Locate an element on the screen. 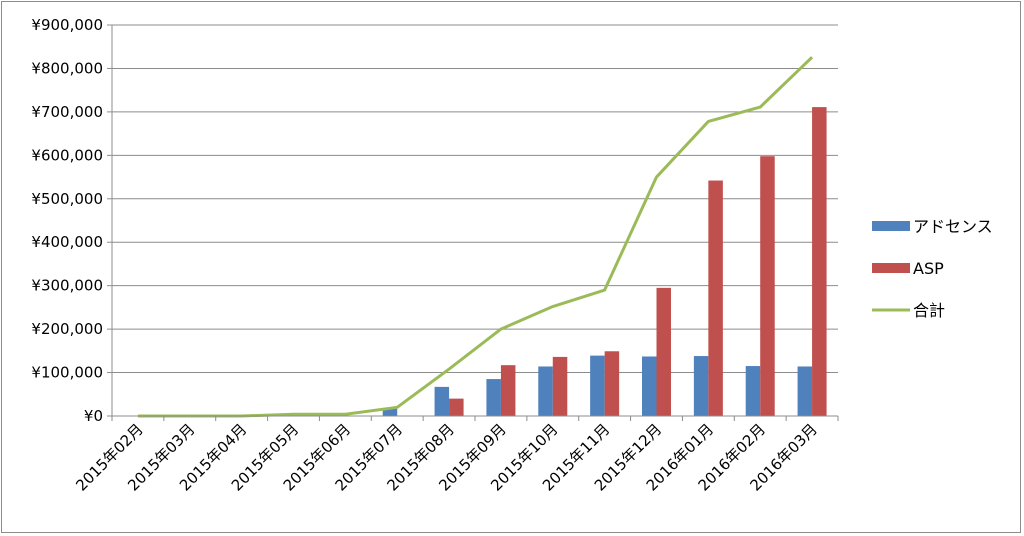  y-tick-label: ¥500,000 is located at coordinates (67, 199).